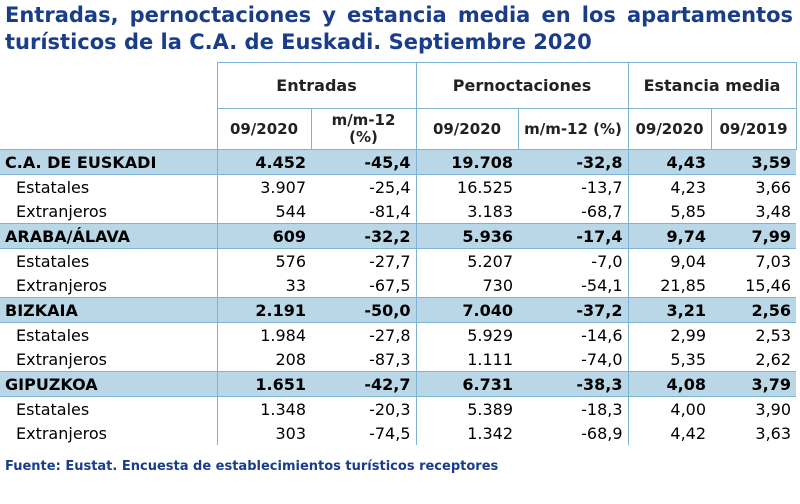 Image resolution: width=800 pixels, height=504 pixels. Describe the element at coordinates (264, 129) in the screenshot. I see `column-header-entradas-period: 09/2020` at that location.